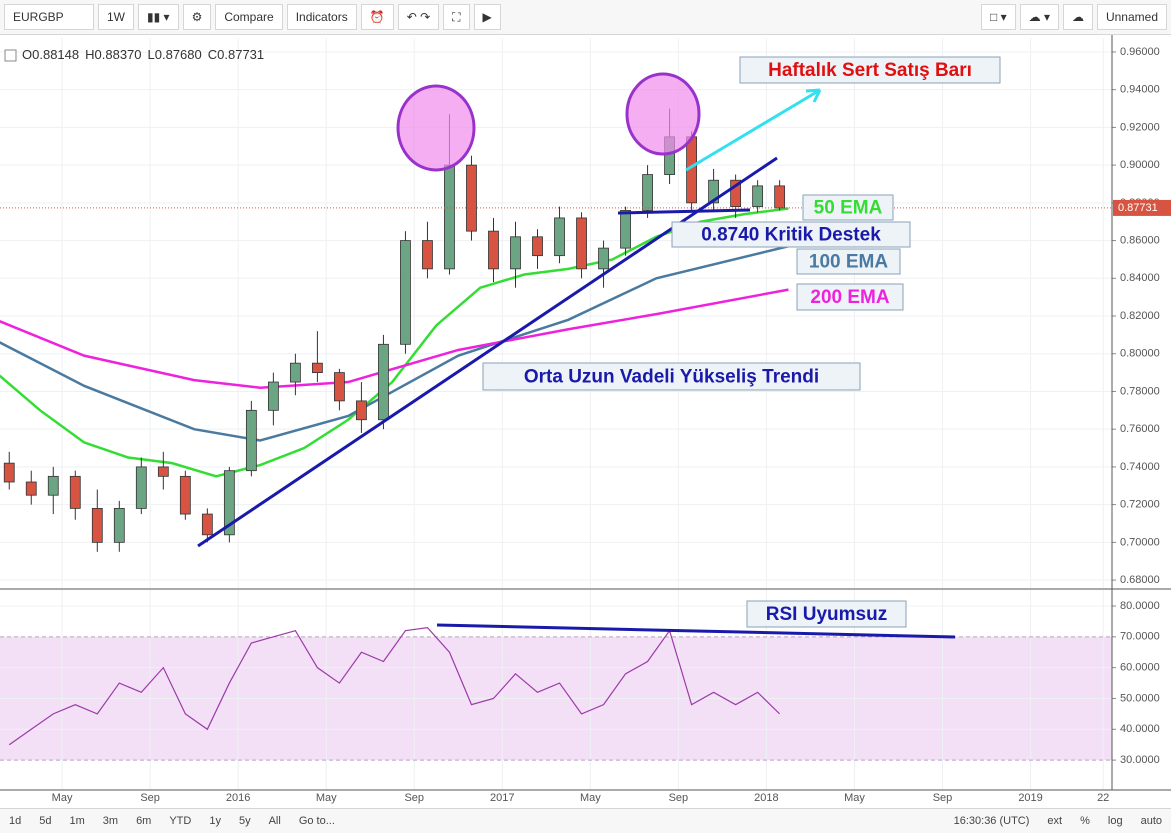  Describe the element at coordinates (158, 17) in the screenshot. I see `chart-style: ▮▮ ▾` at that location.